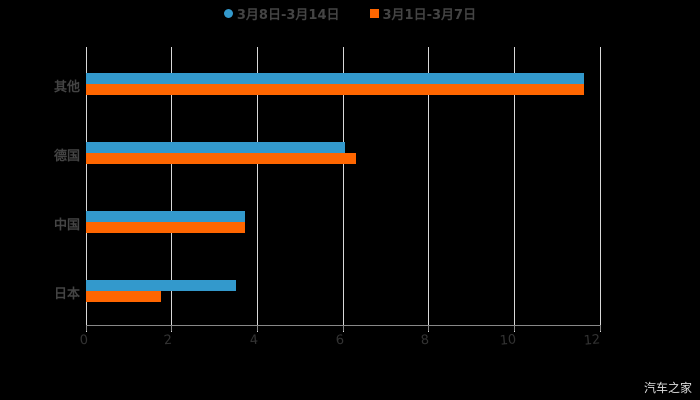  What do you see at coordinates (161, 285) in the screenshot?
I see `bar-series1-japan` at bounding box center [161, 285].